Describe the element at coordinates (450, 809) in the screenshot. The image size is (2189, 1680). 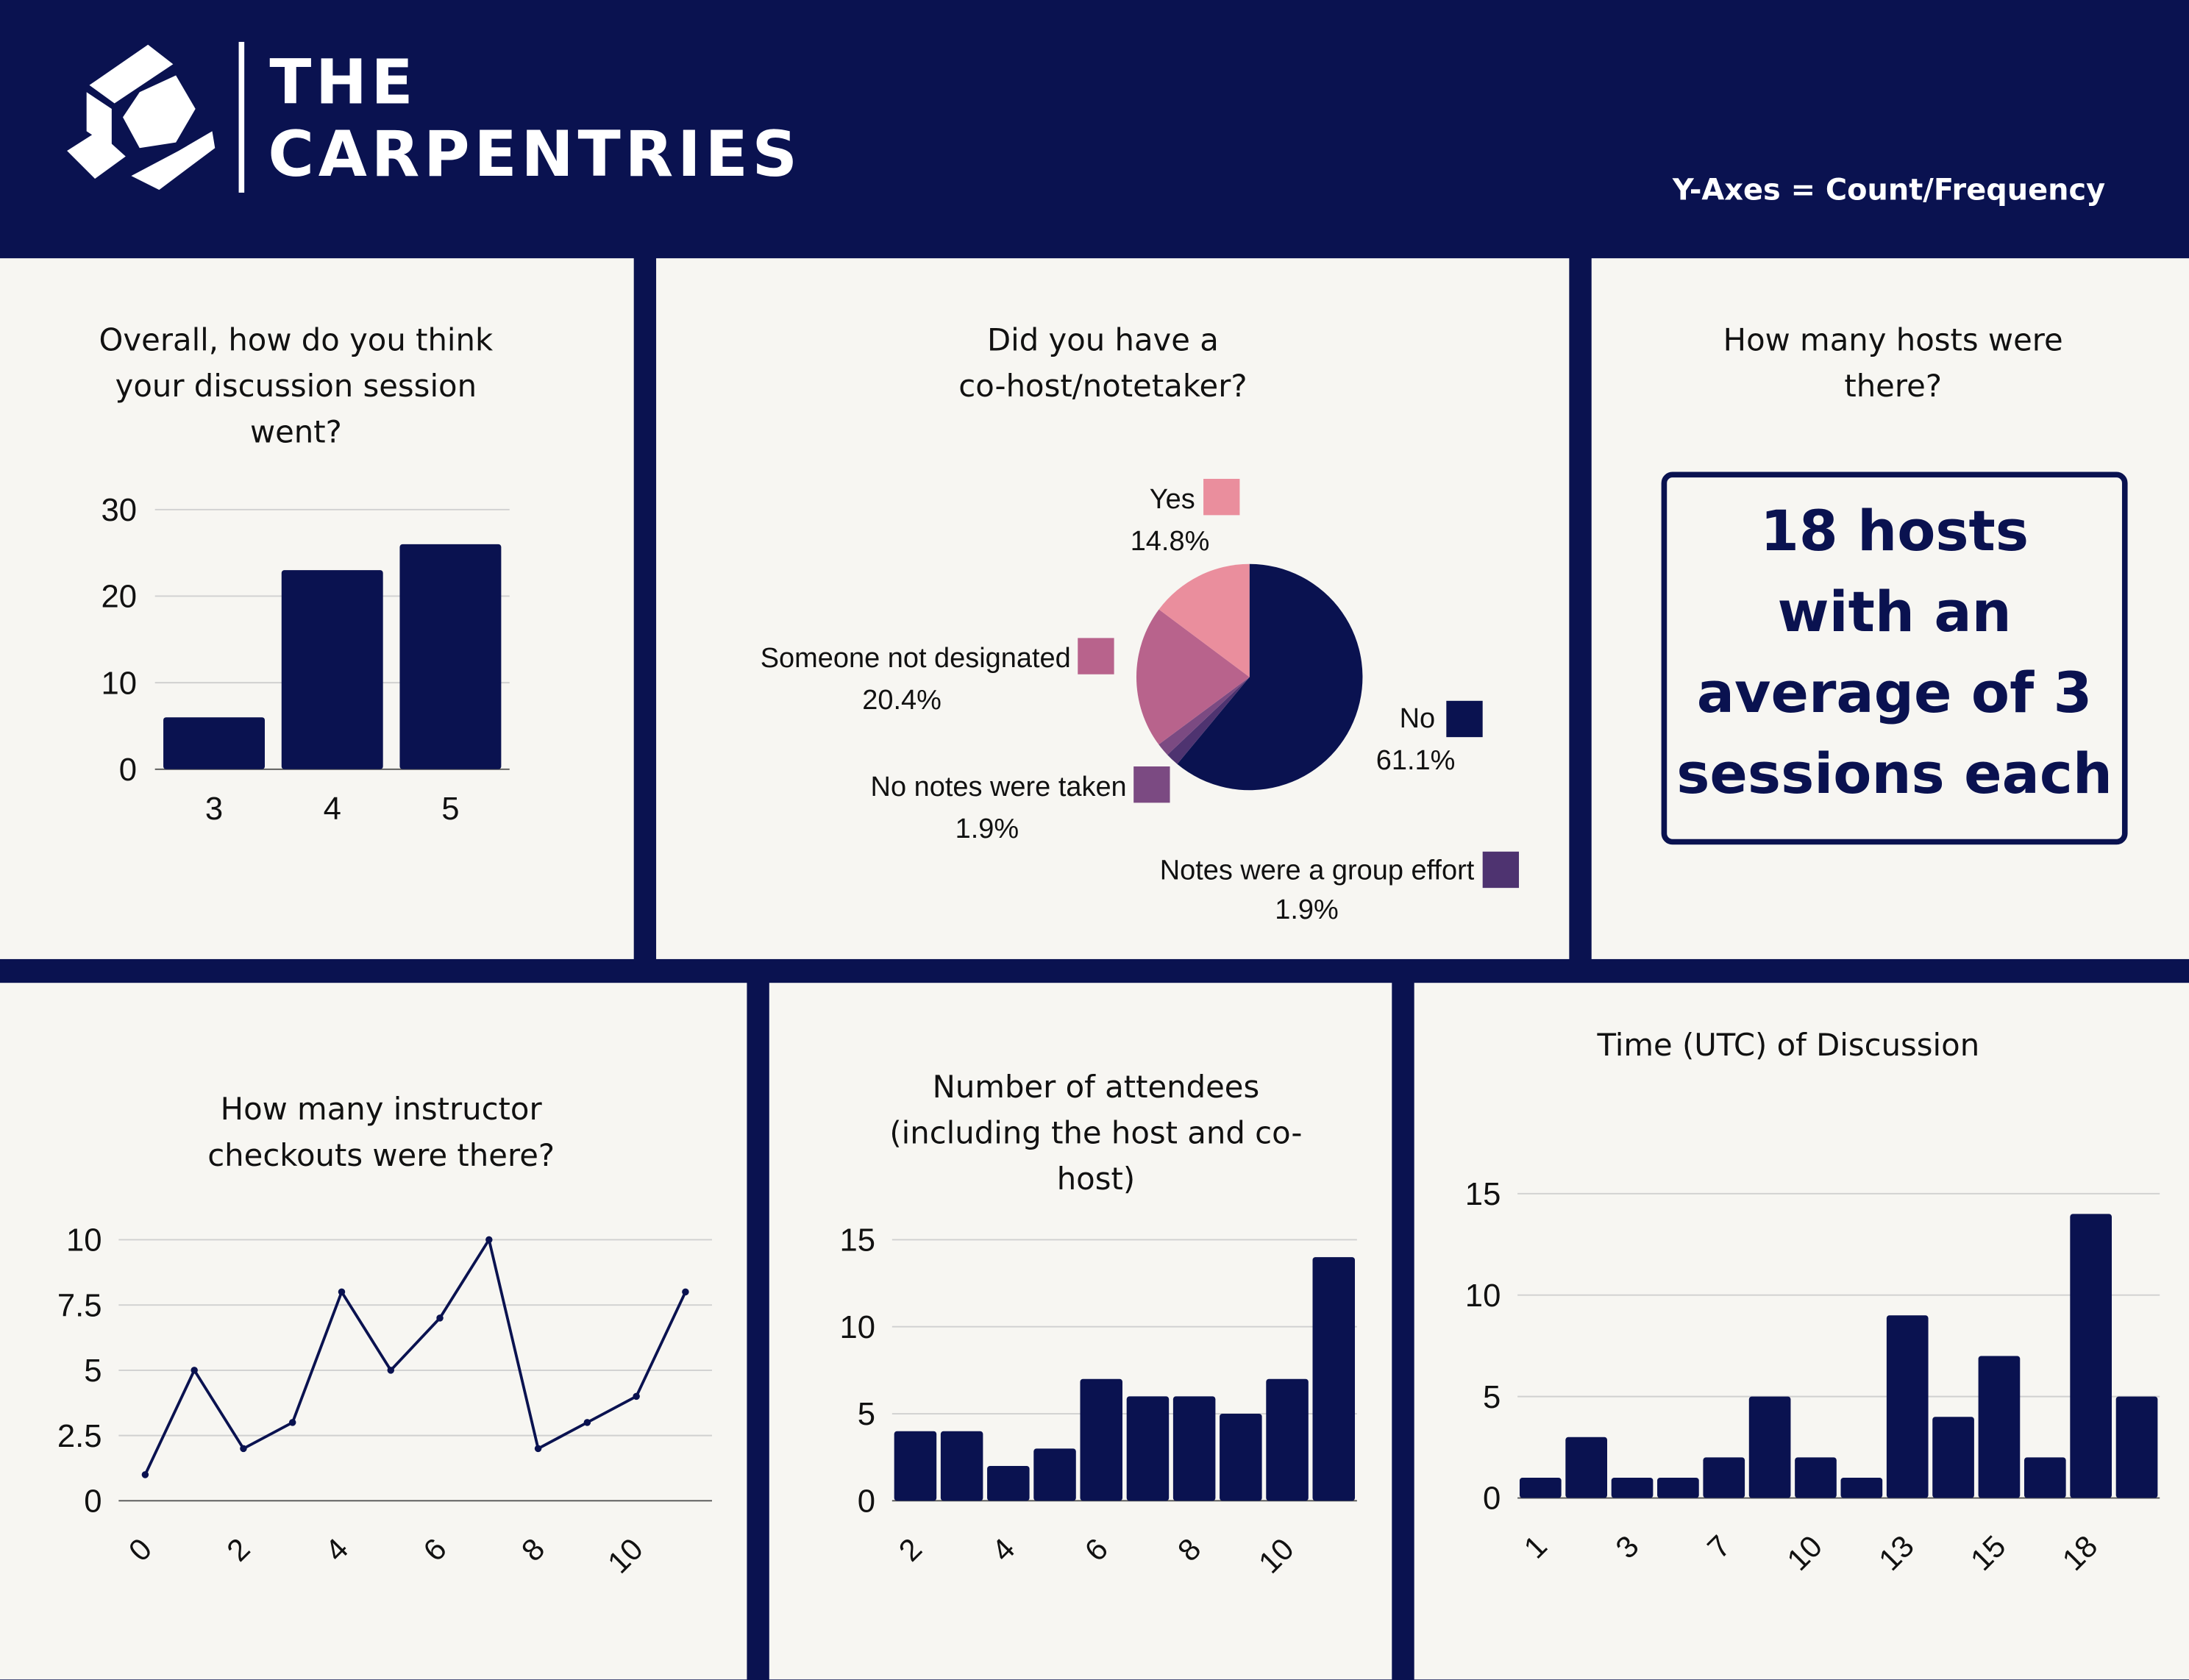
I see `x-tick-label: 5` at that location.